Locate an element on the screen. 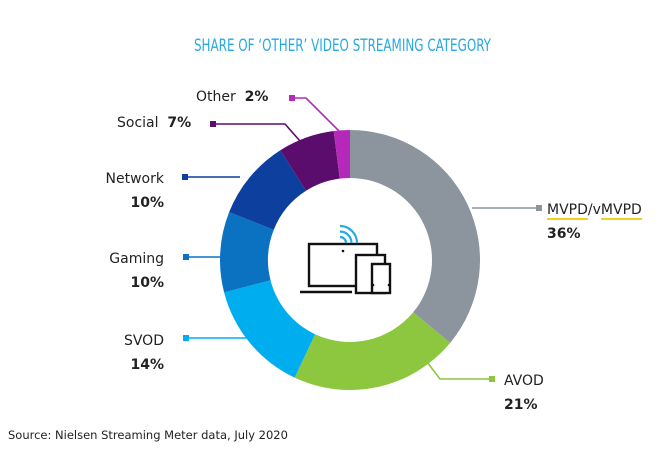 The height and width of the screenshot is (459, 666). slice-social is located at coordinates (310, 161).